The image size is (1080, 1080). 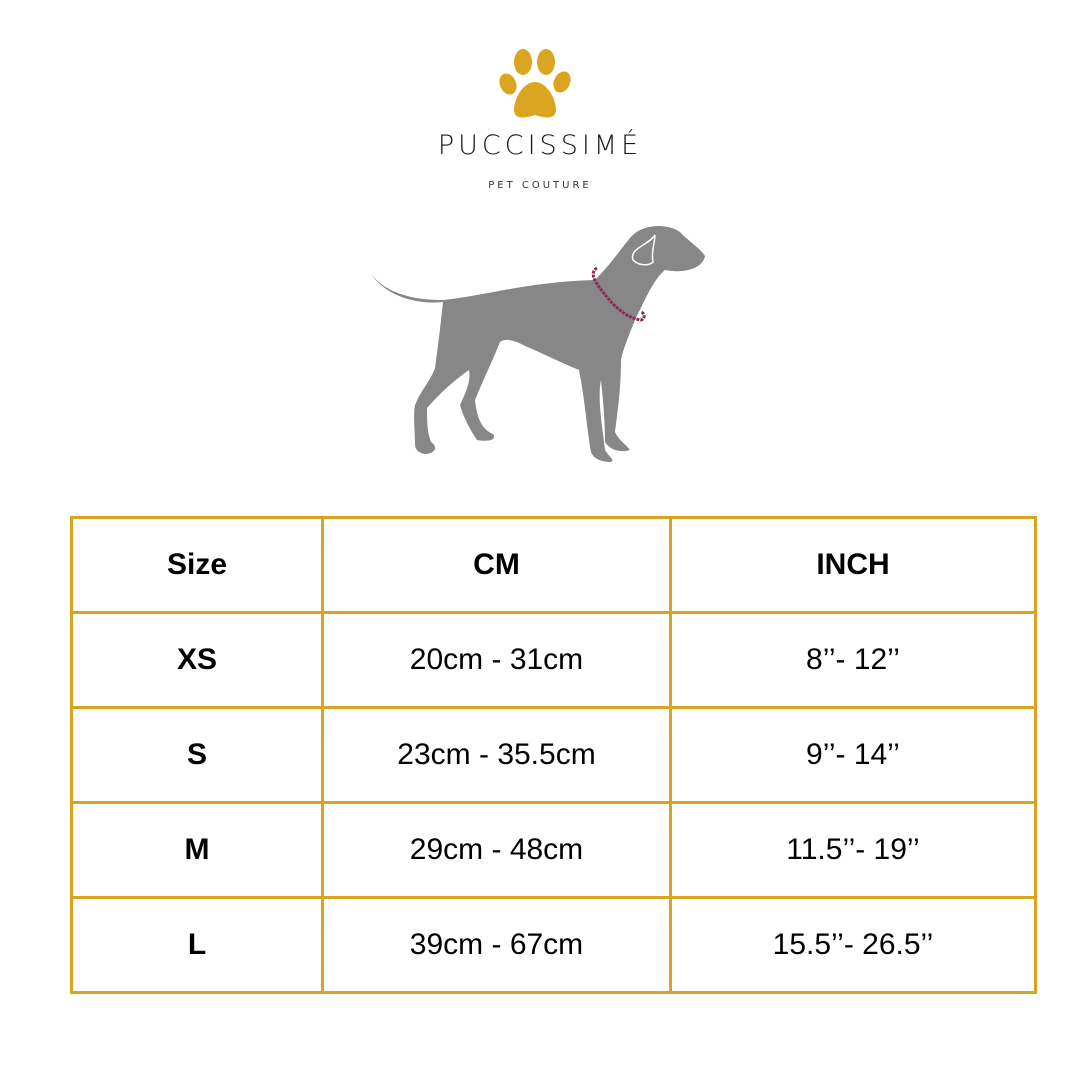 I want to click on table-row: M 29cm - 48cm 11.5’’- 19’’, so click(x=553, y=850).